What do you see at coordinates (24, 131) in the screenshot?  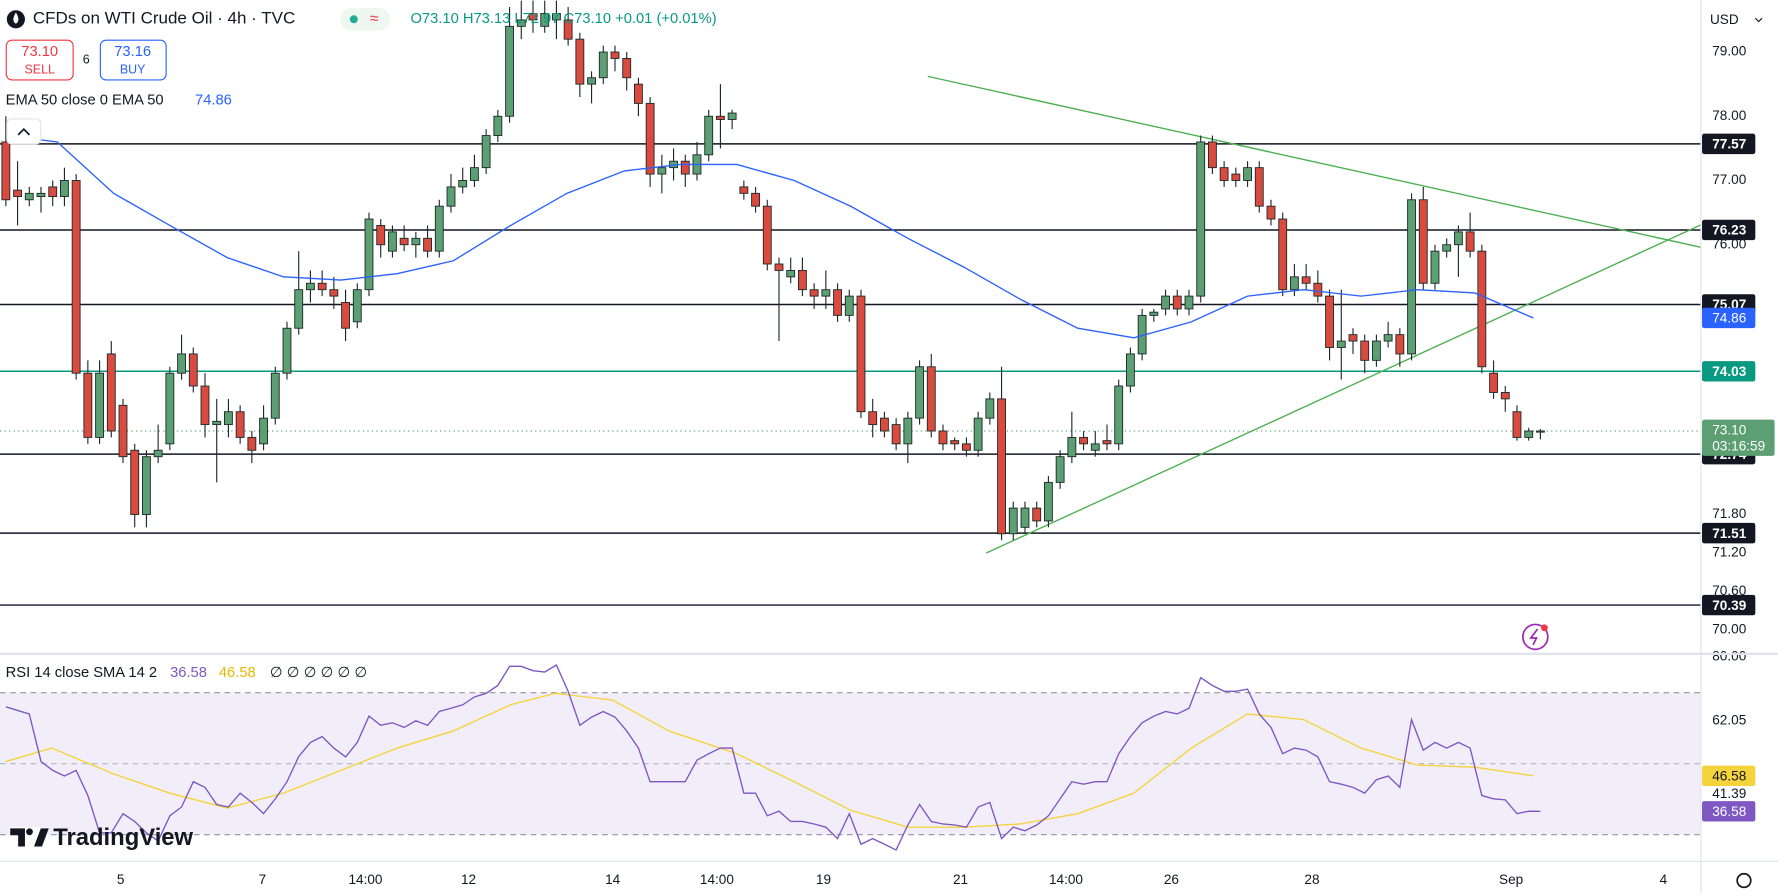 I see `collapse-button` at bounding box center [24, 131].